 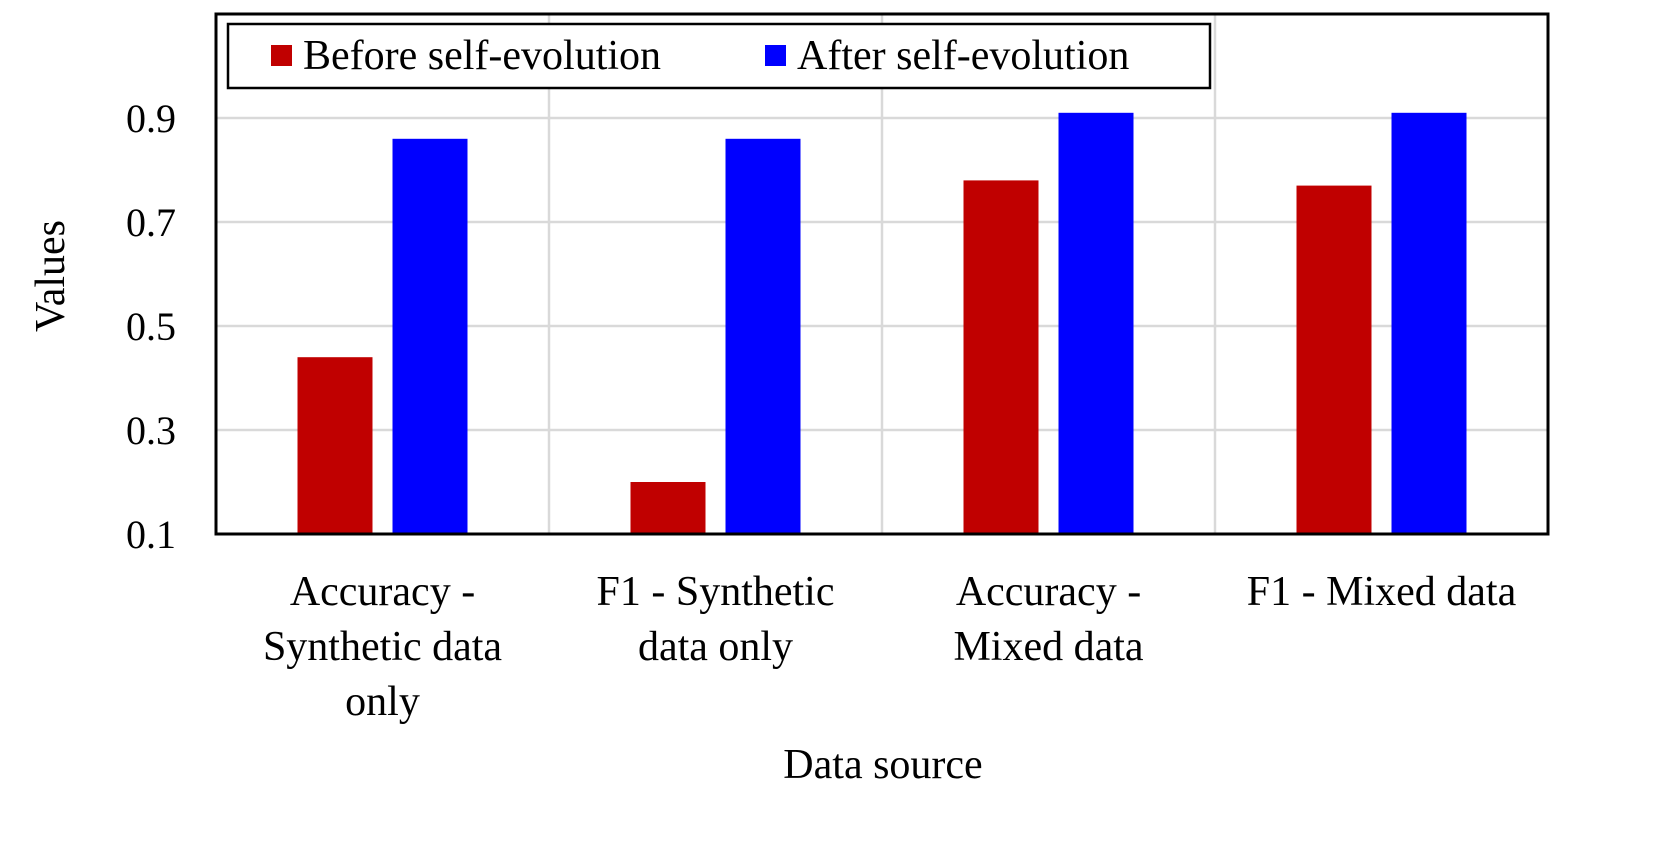 I want to click on y-axis-title: Values, so click(x=51, y=276).